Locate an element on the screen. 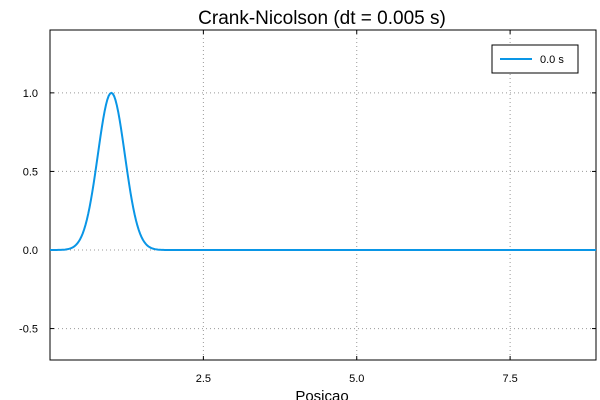  legend-label: 0.0 s is located at coordinates (552, 60).